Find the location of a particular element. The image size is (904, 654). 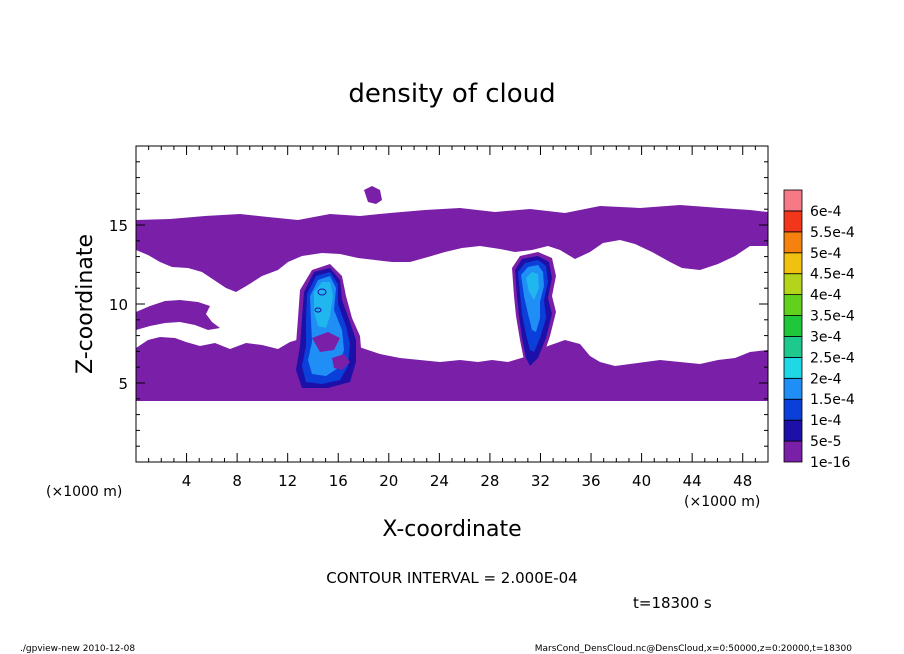

colorbar-label: 5e-5 is located at coordinates (825, 442).